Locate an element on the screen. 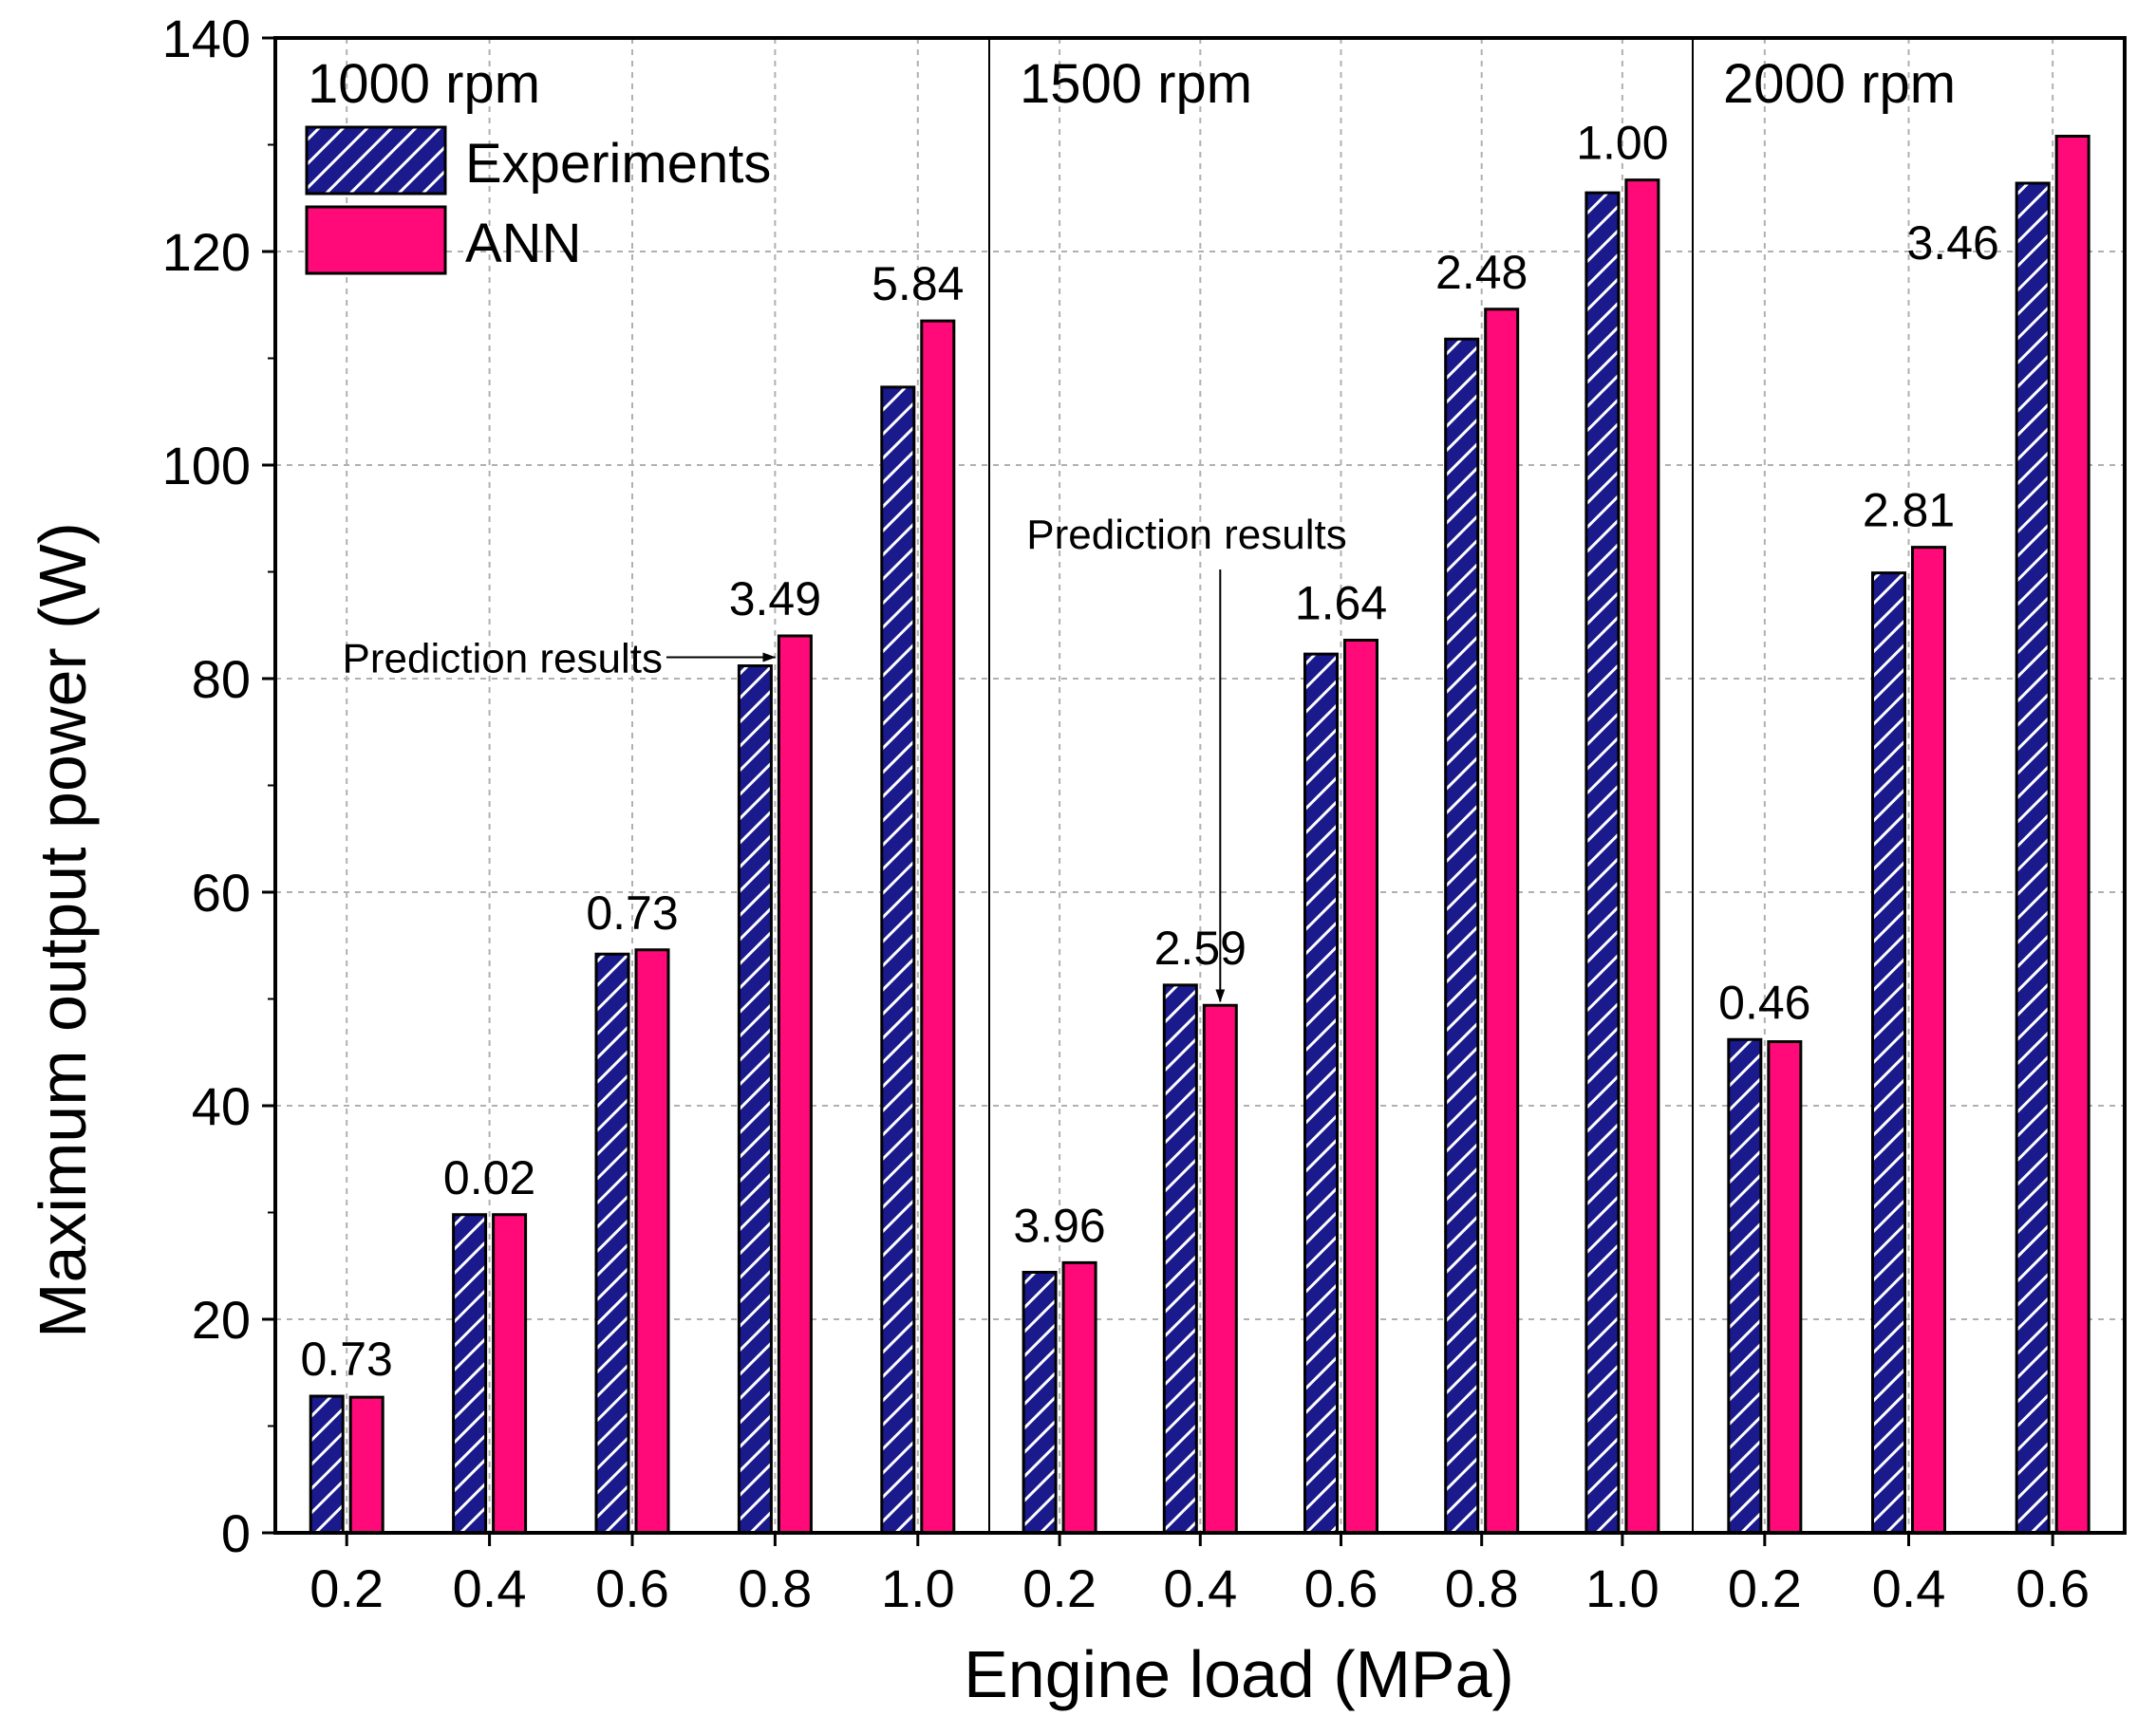 The height and width of the screenshot is (1716, 2156). legend-swatch-ann is located at coordinates (376, 240).